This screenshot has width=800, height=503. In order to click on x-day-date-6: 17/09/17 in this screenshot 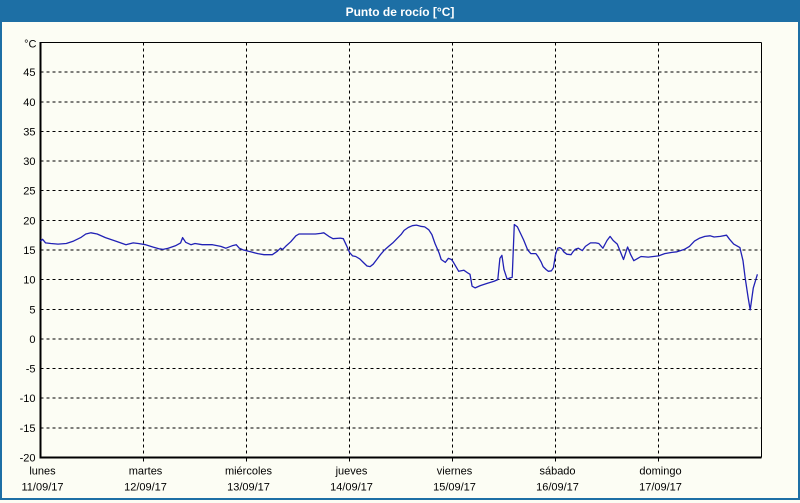, I will do `click(660, 488)`.